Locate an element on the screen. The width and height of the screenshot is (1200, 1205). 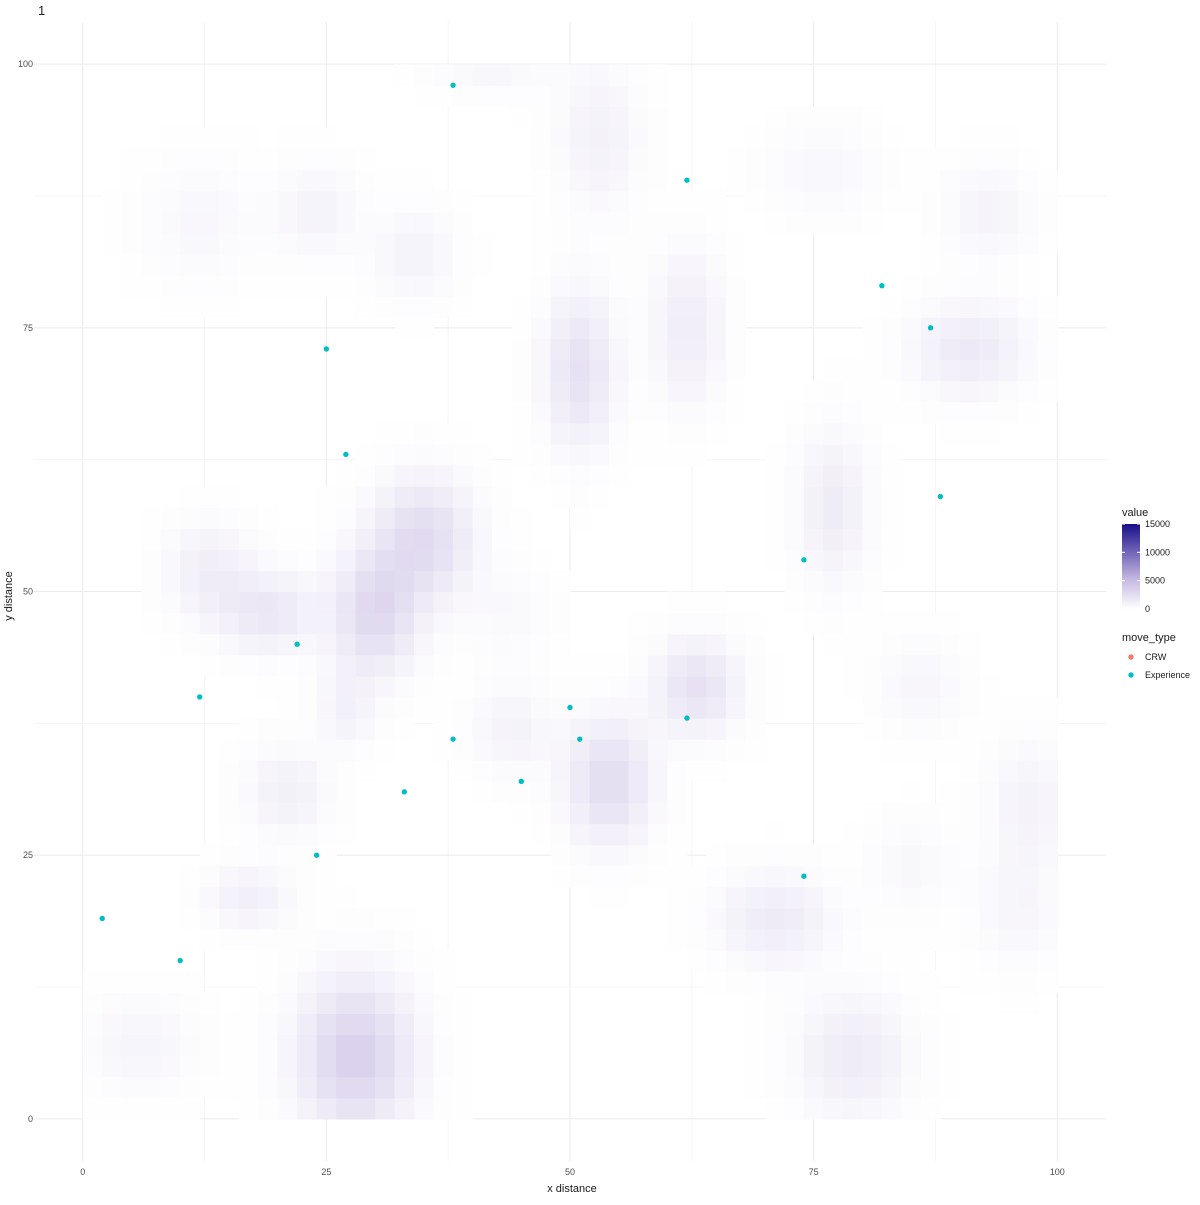
x-tick-label: 25 is located at coordinates (326, 1172).